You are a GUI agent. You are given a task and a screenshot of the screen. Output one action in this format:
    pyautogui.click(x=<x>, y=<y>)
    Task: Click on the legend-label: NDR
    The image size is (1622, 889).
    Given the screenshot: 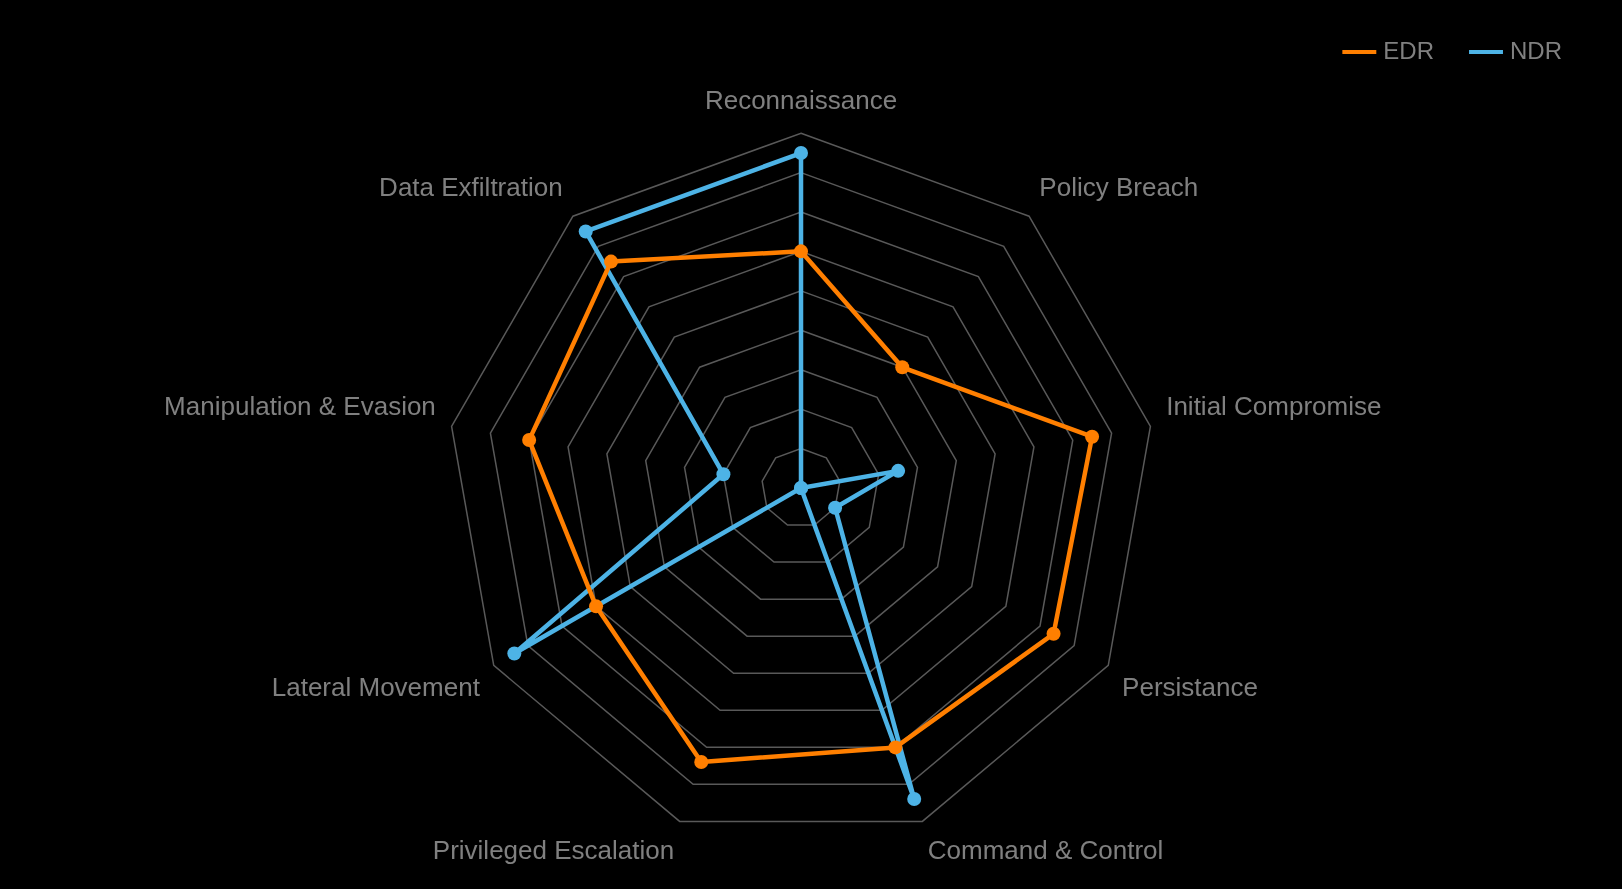 What is the action you would take?
    pyautogui.click(x=1536, y=50)
    